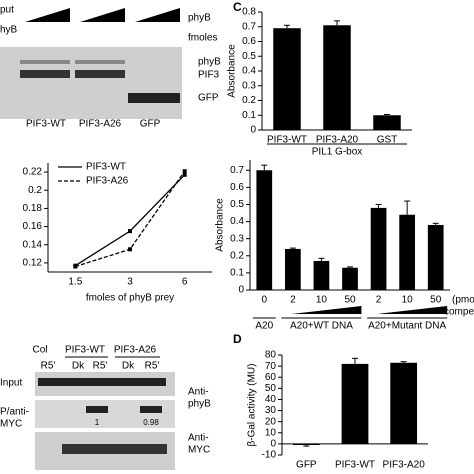 The width and height of the screenshot is (474, 474). Describe the element at coordinates (130, 282) in the screenshot. I see `x-tick-label: 3` at that location.